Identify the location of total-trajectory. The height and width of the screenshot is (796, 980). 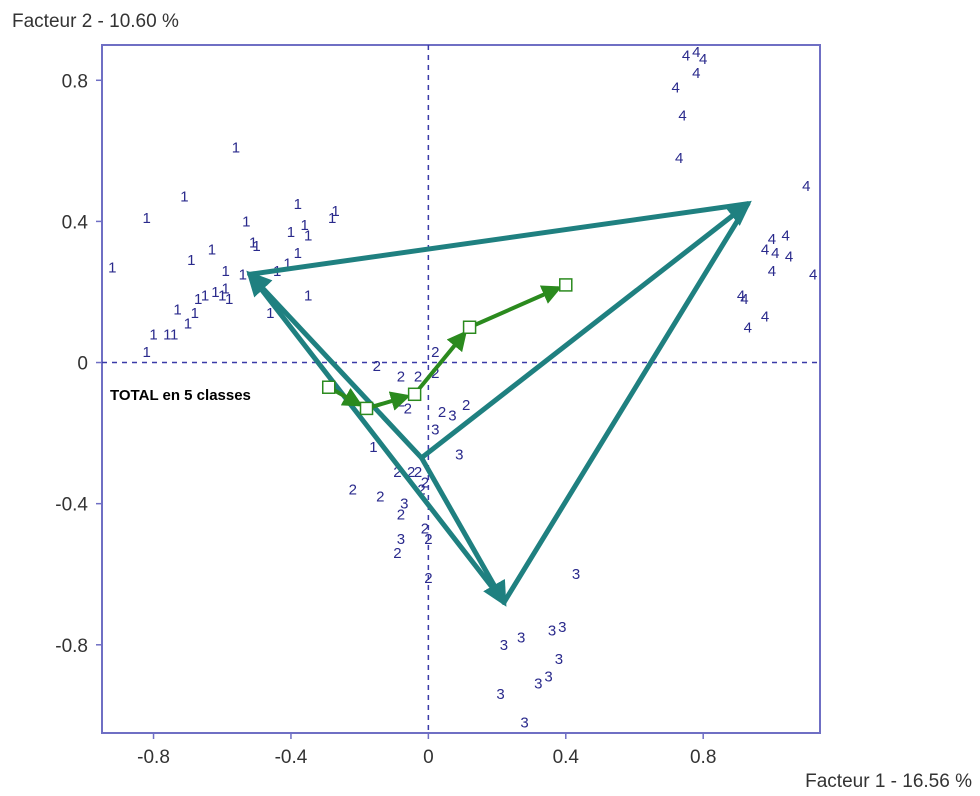
(447, 347).